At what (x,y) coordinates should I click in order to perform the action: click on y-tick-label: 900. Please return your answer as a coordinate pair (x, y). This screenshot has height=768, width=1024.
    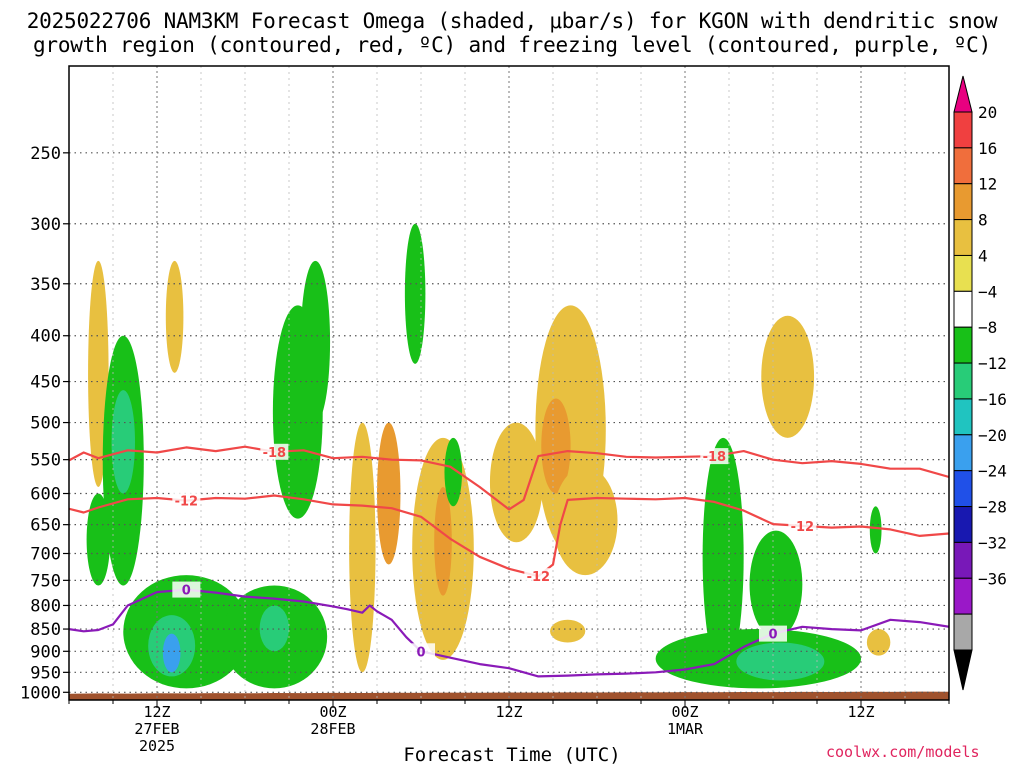
    Looking at the image, I should click on (45, 652).